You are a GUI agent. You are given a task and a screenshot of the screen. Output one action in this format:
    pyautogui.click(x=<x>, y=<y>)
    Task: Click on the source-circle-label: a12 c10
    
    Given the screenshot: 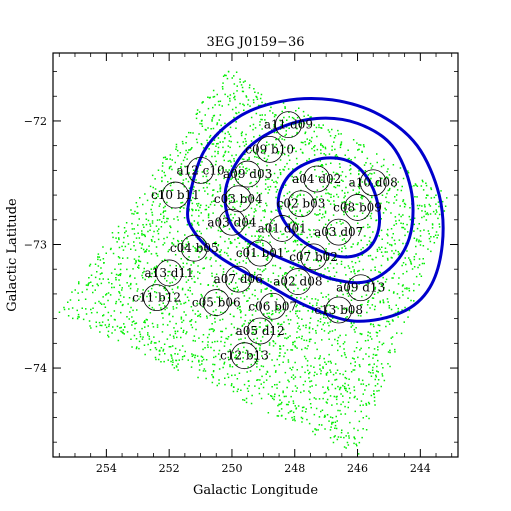 What is the action you would take?
    pyautogui.click(x=200, y=170)
    